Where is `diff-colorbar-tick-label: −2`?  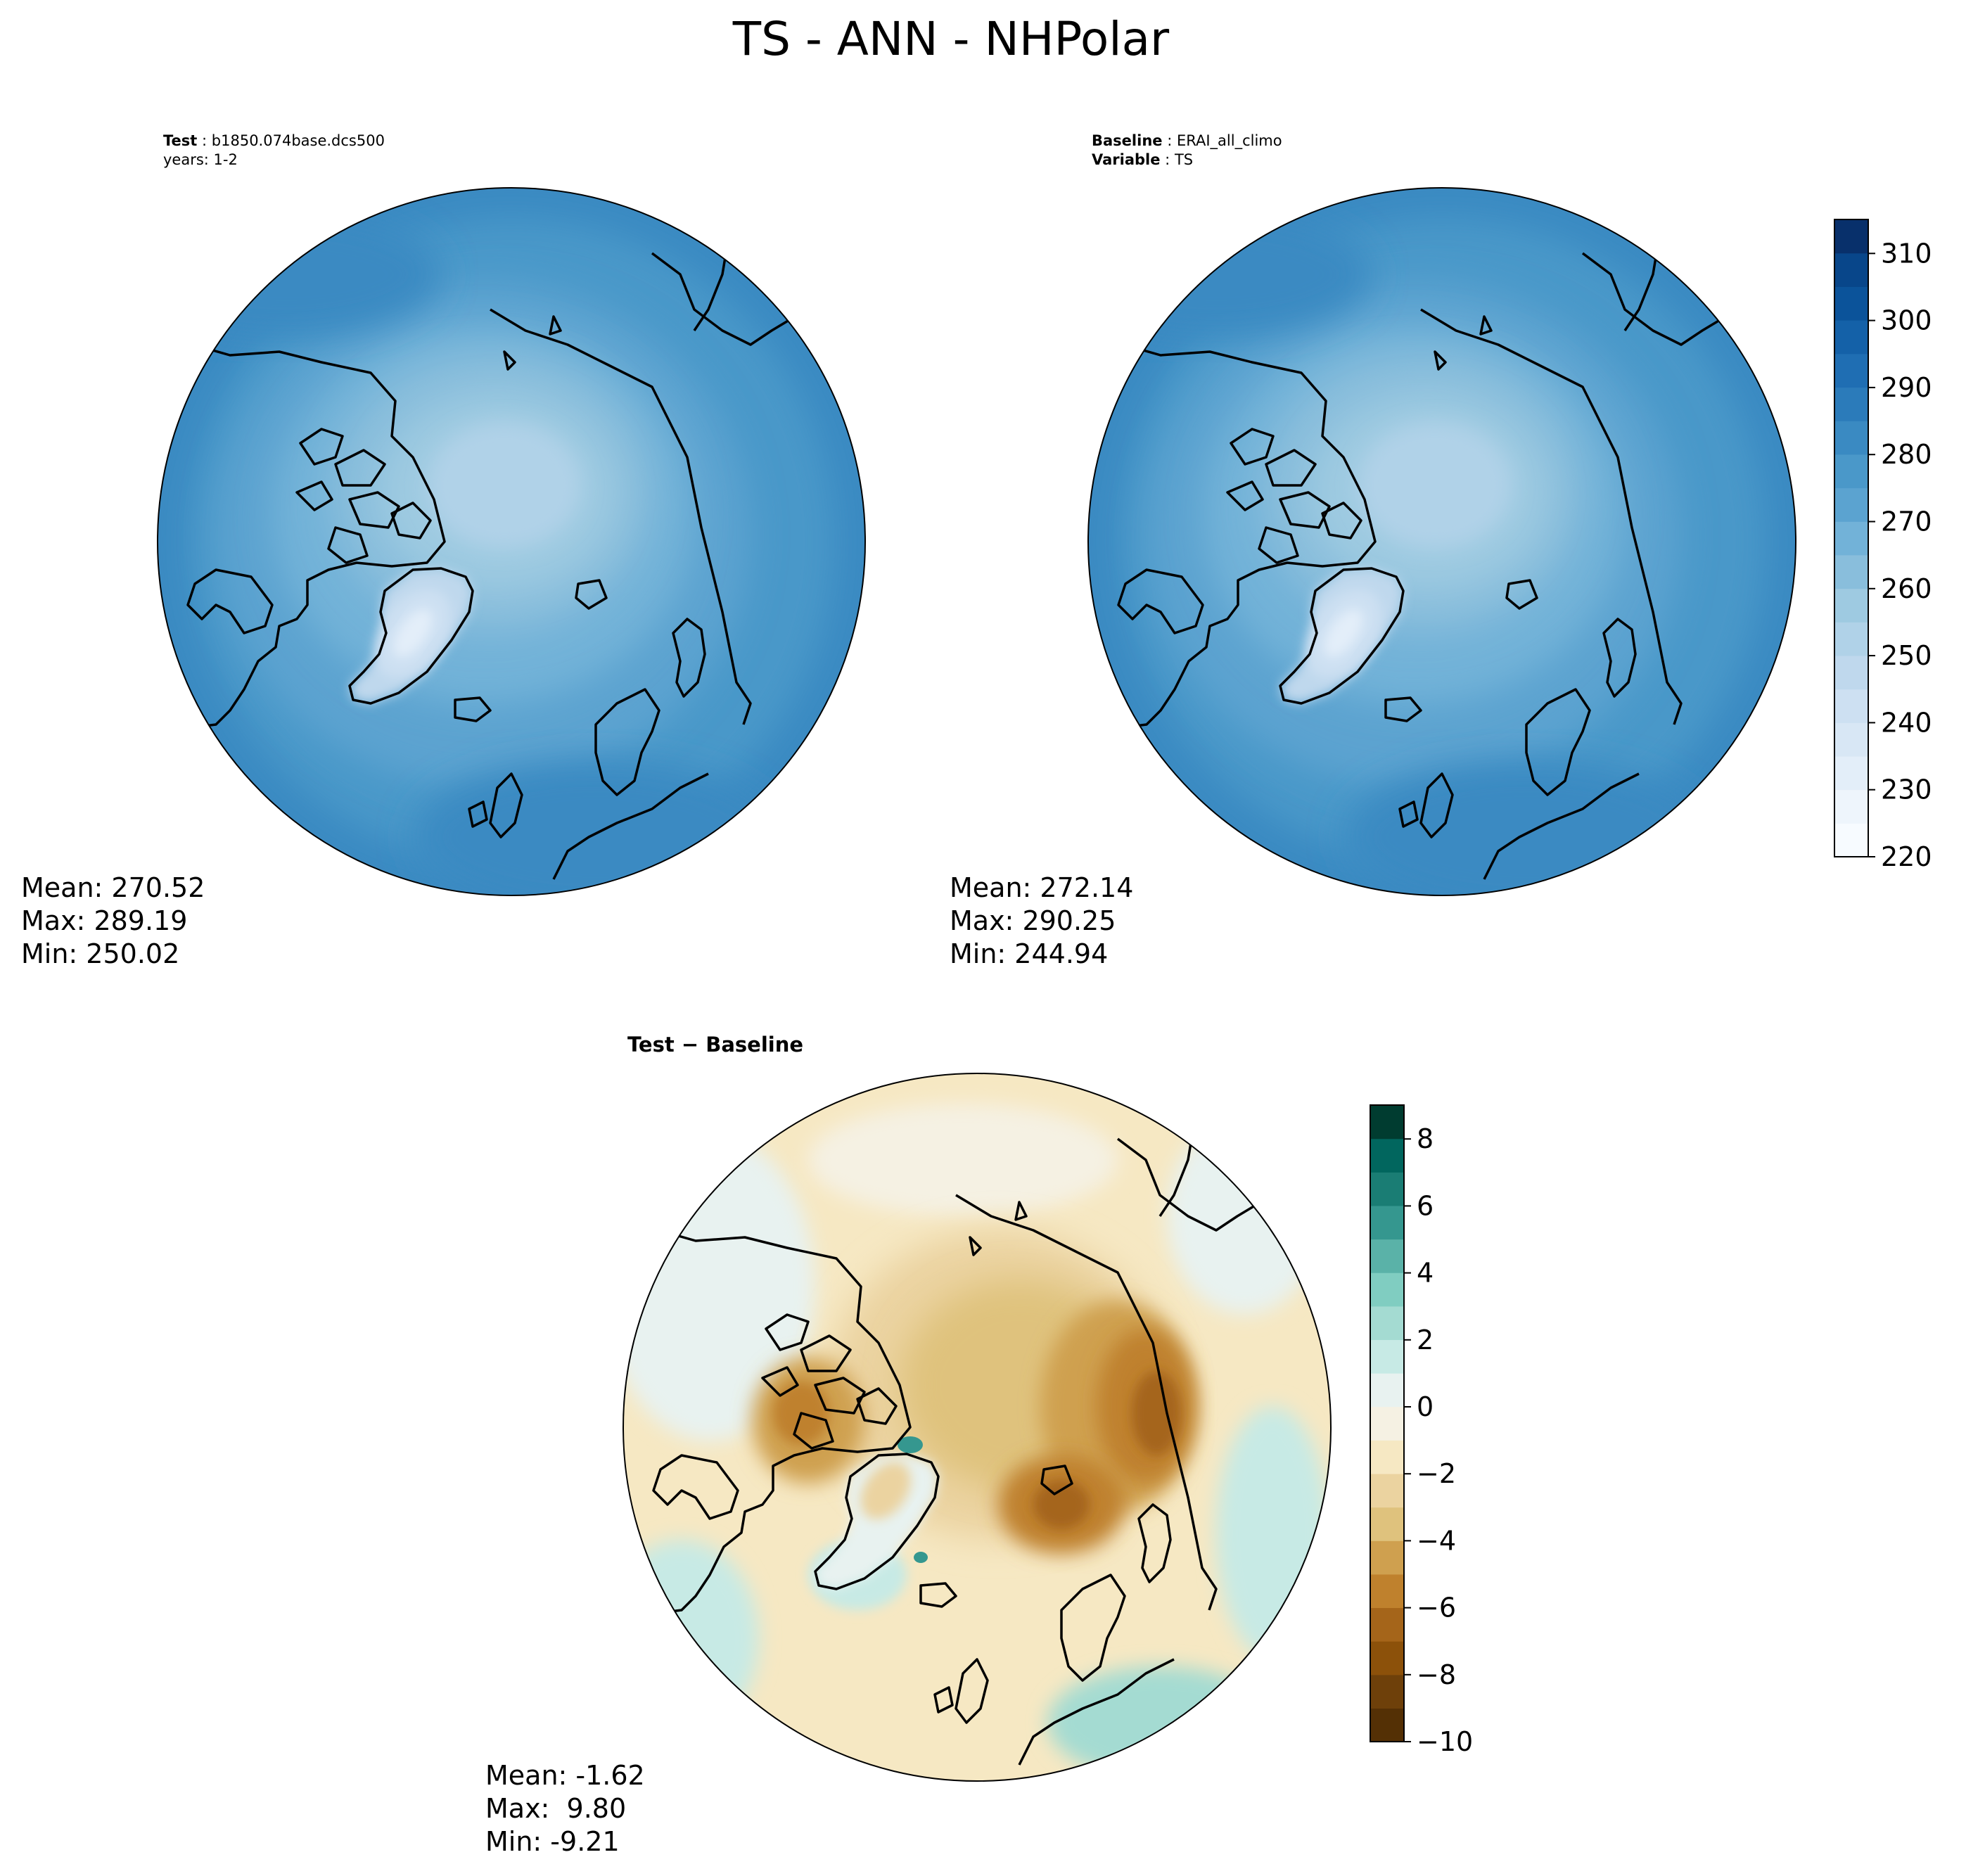 diff-colorbar-tick-label: −2 is located at coordinates (1436, 1473).